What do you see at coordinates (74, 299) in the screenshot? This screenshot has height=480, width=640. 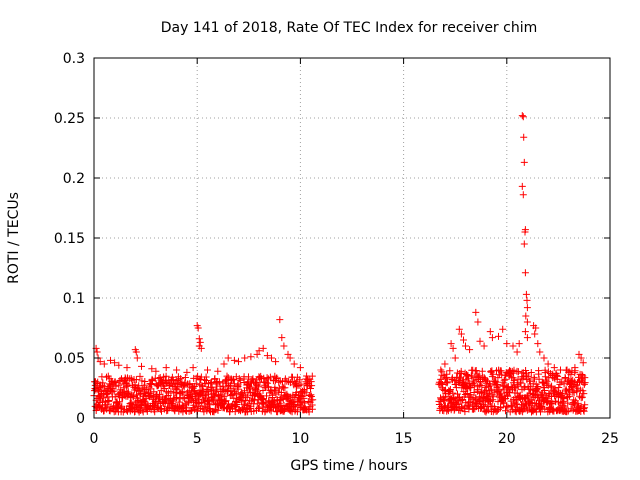 I see `y-tick-label: 0.1` at bounding box center [74, 299].